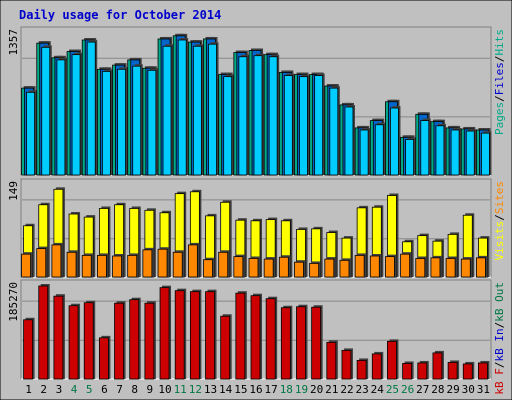  Describe the element at coordinates (362, 389) in the screenshot. I see `x-tick-label: 23` at that location.